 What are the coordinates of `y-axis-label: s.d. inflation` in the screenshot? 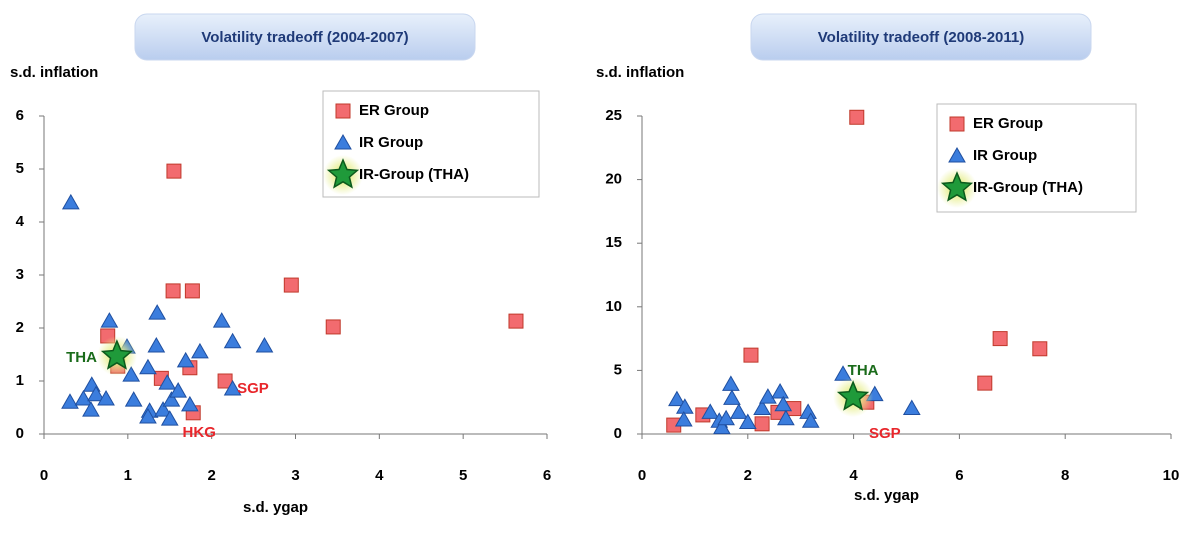 It's located at (54, 72).